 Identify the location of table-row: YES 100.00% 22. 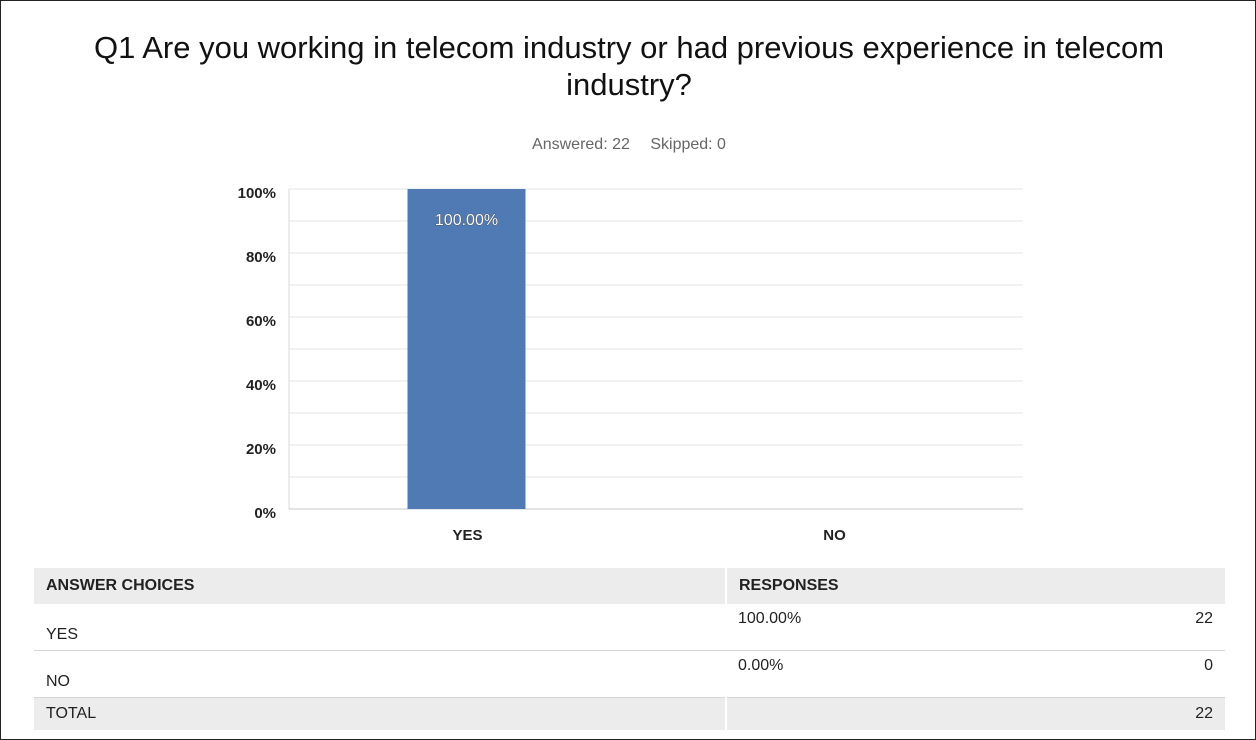
(629, 627).